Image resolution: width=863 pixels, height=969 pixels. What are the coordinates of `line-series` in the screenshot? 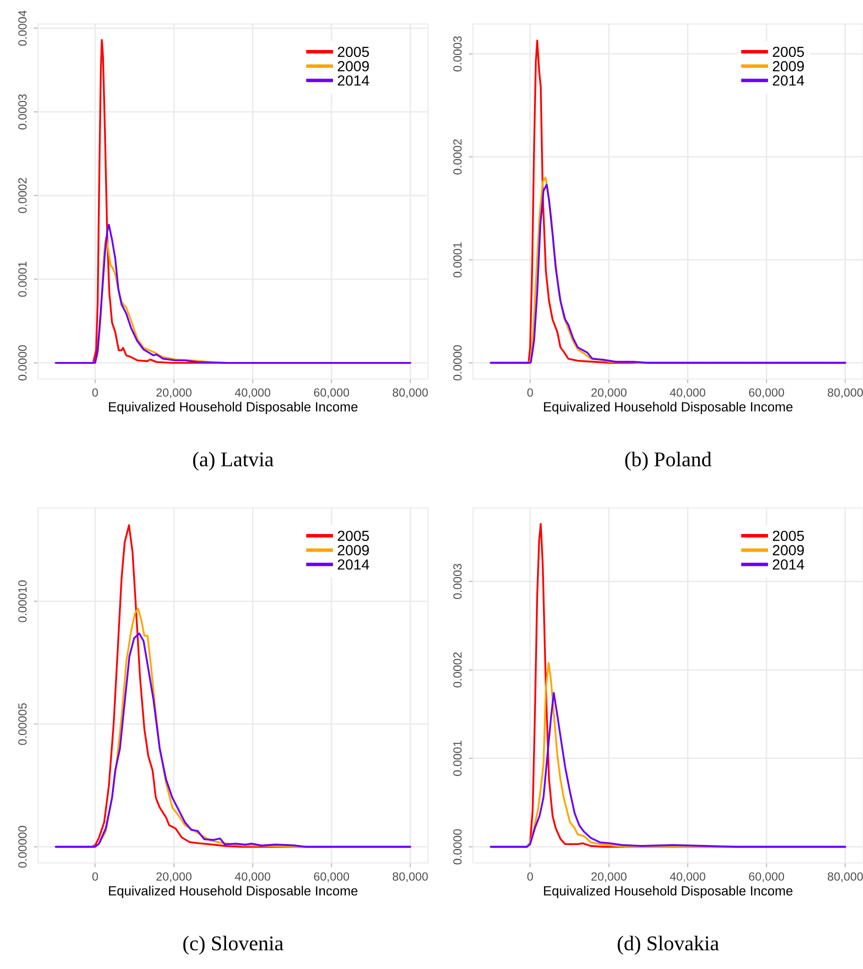 It's located at (668, 770).